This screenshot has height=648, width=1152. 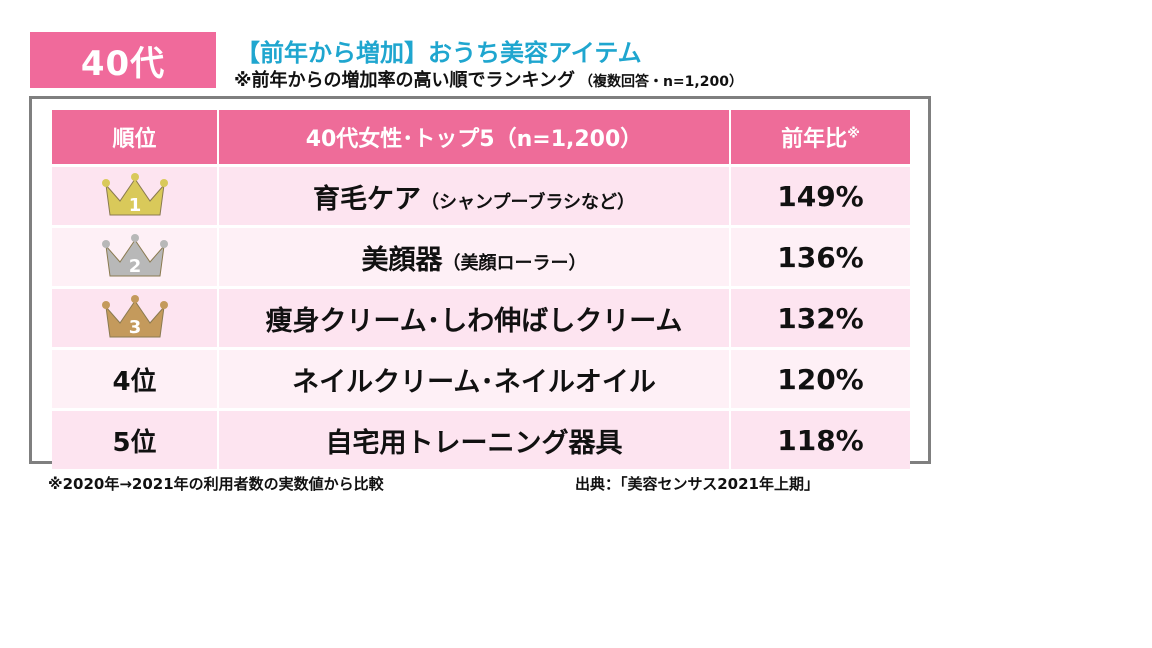 I want to click on silver-crown-icon: 2, so click(x=134, y=255).